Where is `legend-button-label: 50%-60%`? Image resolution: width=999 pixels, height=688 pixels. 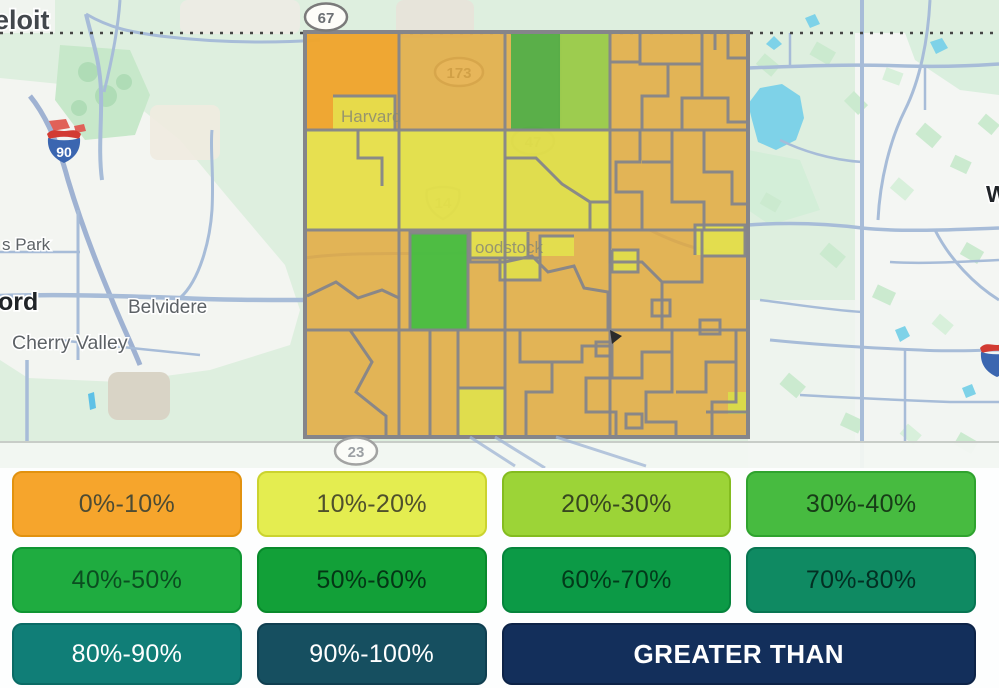
legend-button-label: 50%-60% is located at coordinates (371, 579).